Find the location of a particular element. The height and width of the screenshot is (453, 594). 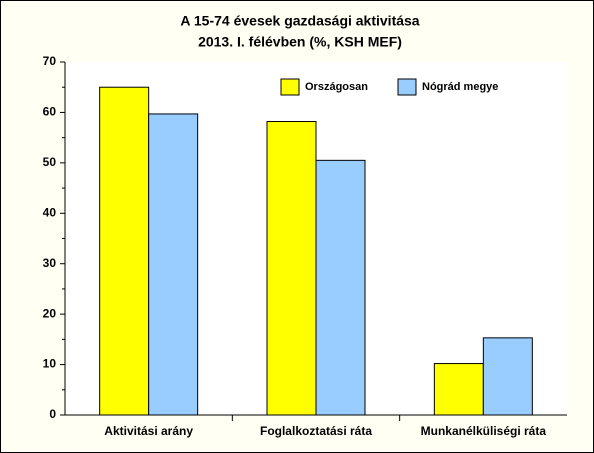

legend-label: Nógrád megye is located at coordinates (460, 87).